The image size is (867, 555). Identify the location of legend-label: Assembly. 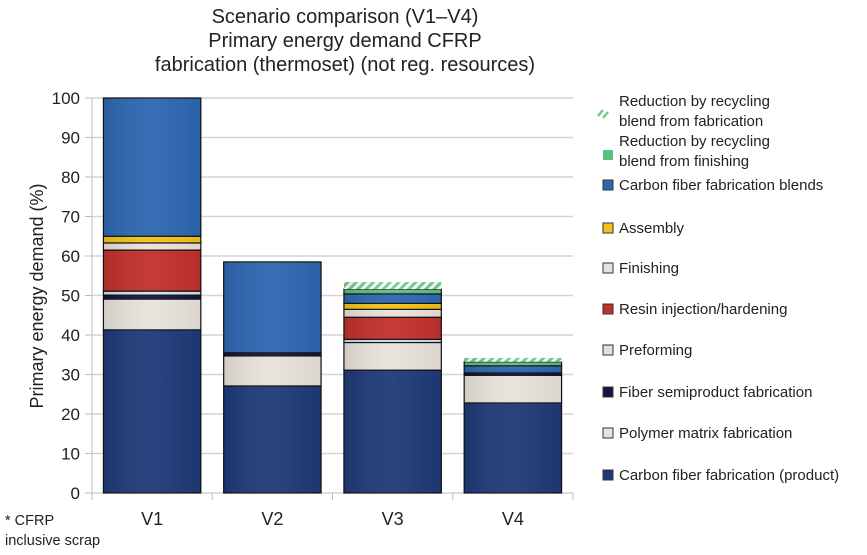
(652, 228).